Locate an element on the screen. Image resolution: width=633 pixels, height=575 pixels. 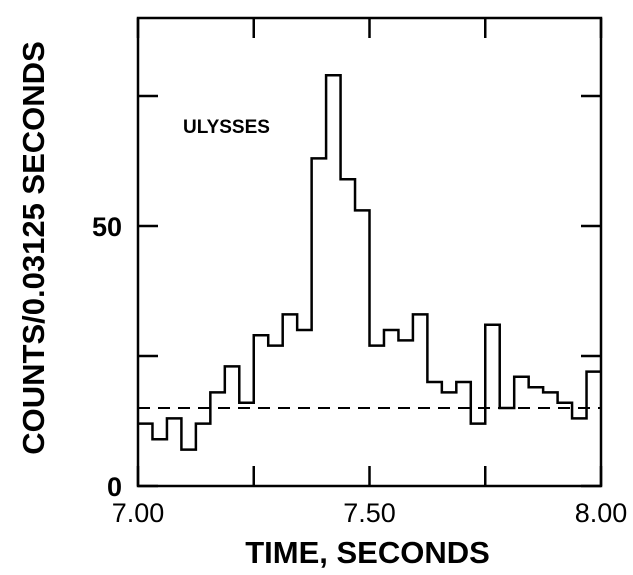
annotation-label: ULYSSES is located at coordinates (226, 127).